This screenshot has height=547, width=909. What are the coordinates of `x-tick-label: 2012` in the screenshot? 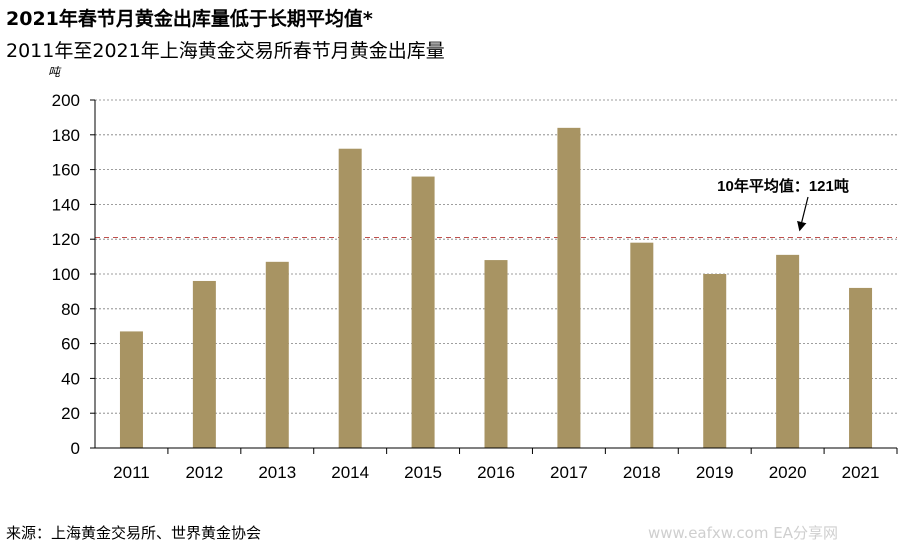 It's located at (204, 472).